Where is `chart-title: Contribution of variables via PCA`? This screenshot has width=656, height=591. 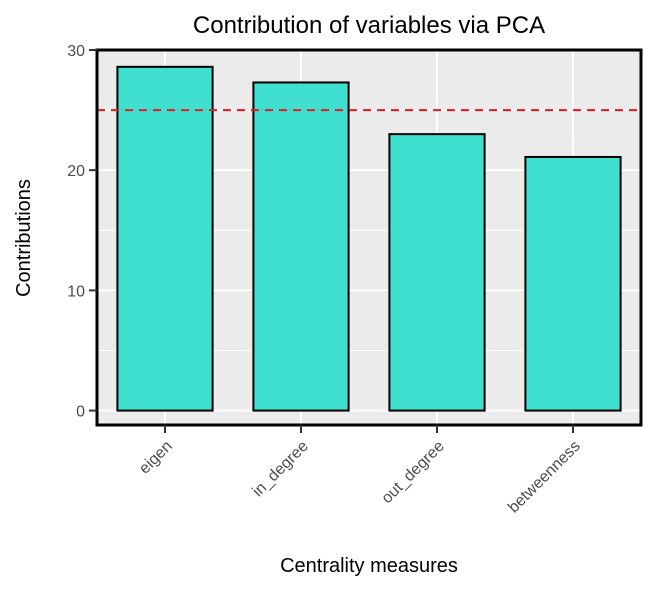
chart-title: Contribution of variables via PCA is located at coordinates (369, 25).